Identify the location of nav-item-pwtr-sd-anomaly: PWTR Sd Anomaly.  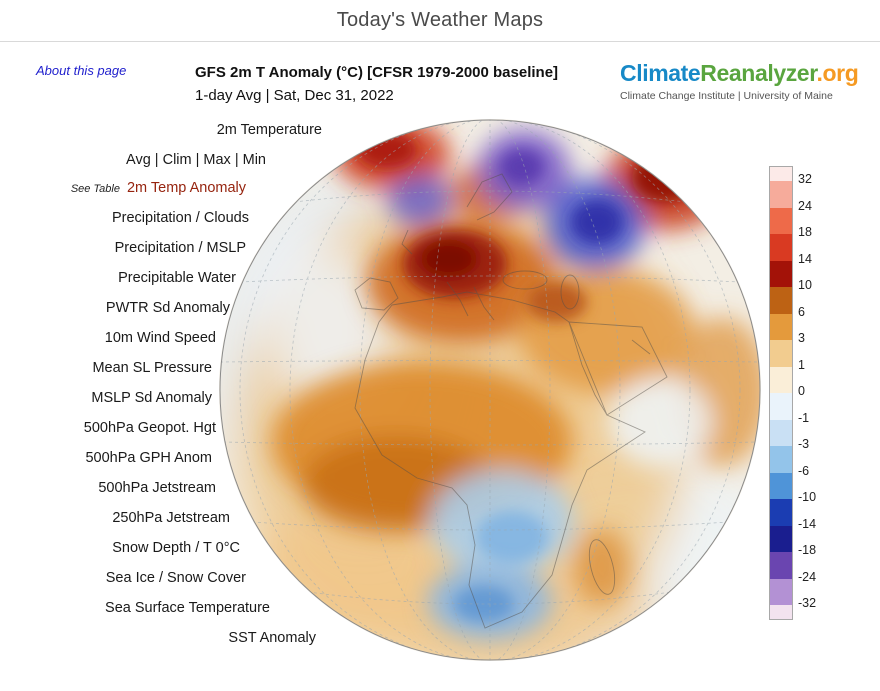
(168, 308).